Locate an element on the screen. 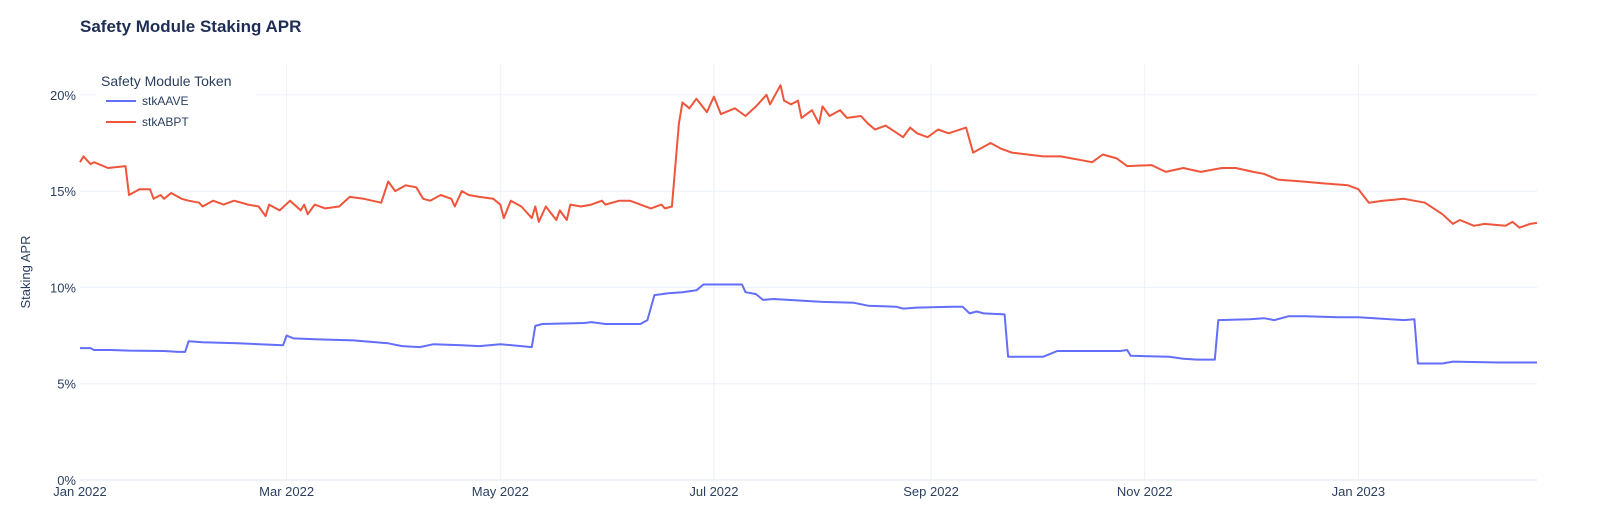 The width and height of the screenshot is (1600, 528). x-tick-label: Jul 2022 is located at coordinates (713, 491).